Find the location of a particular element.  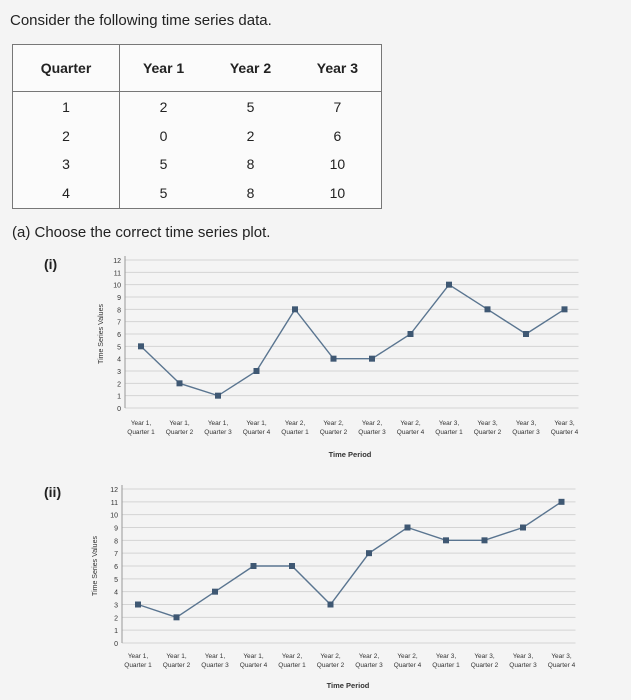

table-row: 3 5 8 10 is located at coordinates (197, 164).